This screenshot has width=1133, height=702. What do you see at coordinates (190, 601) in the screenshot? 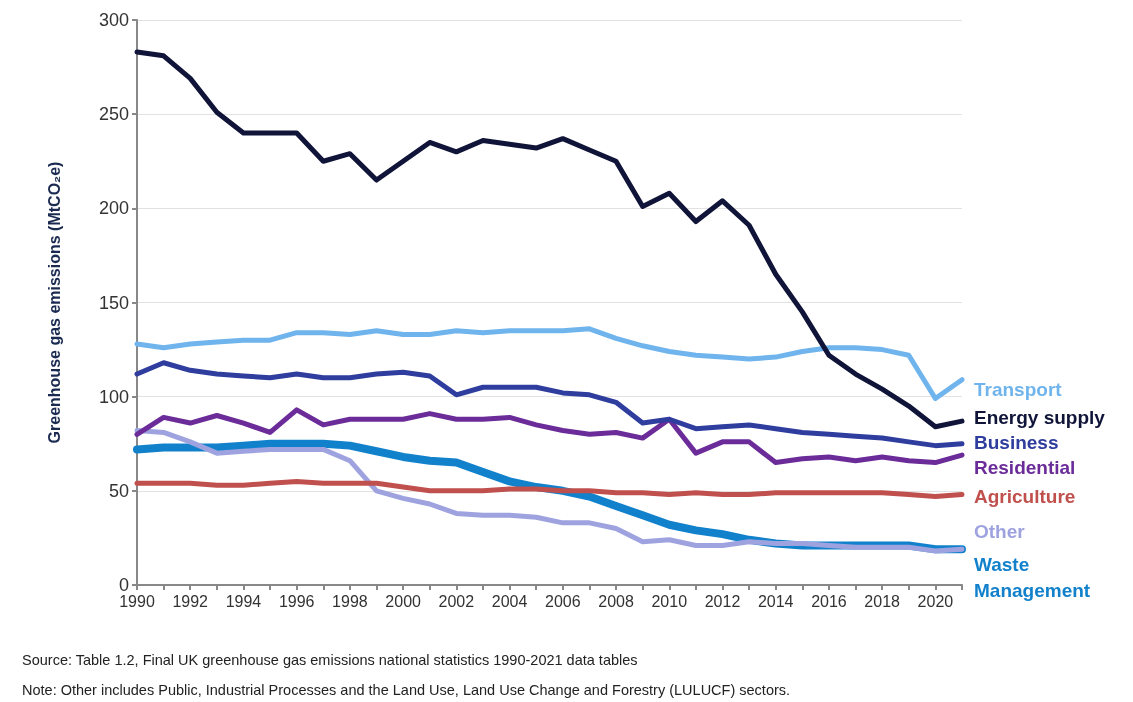
I see `x-tick-label: 1992` at bounding box center [190, 601].